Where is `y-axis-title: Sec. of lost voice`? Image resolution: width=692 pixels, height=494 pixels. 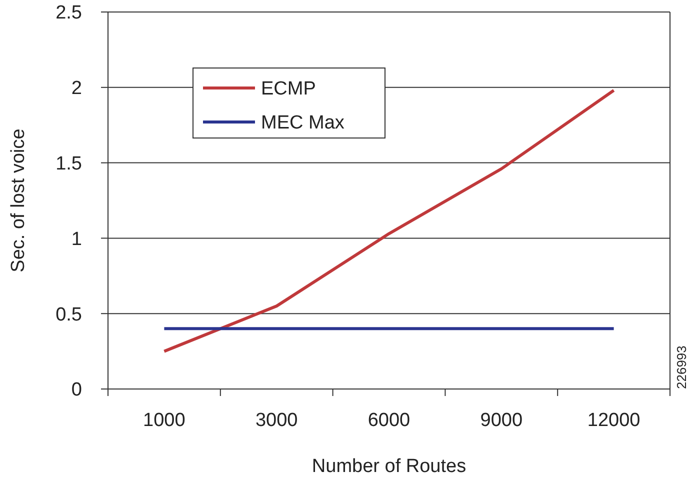
y-axis-title: Sec. of lost voice is located at coordinates (18, 200).